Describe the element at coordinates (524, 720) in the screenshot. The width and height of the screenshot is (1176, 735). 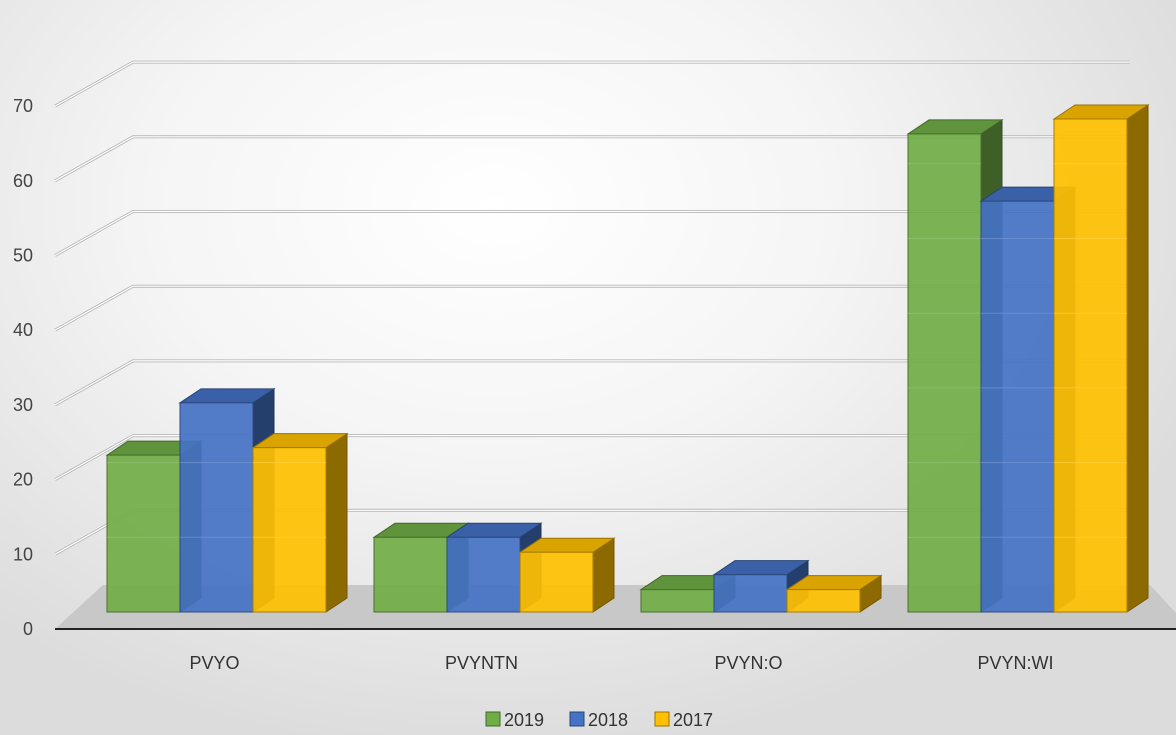
I see `legend-label: 2019` at that location.